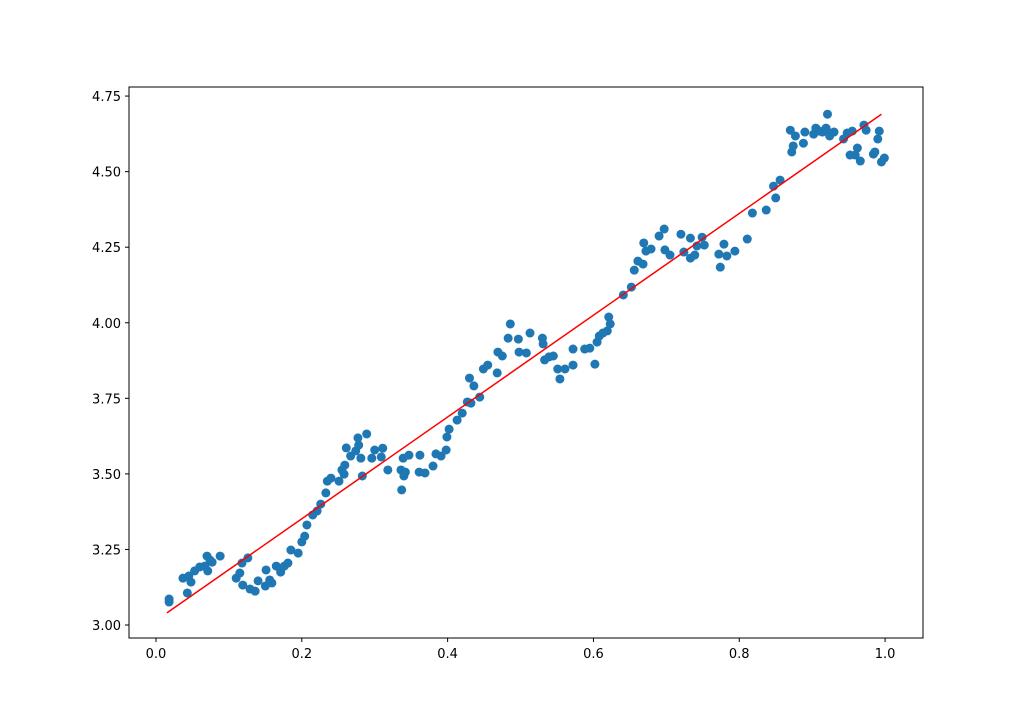 This screenshot has width=1027, height=718. I want to click on y-tick-label: 3.75, so click(106, 399).